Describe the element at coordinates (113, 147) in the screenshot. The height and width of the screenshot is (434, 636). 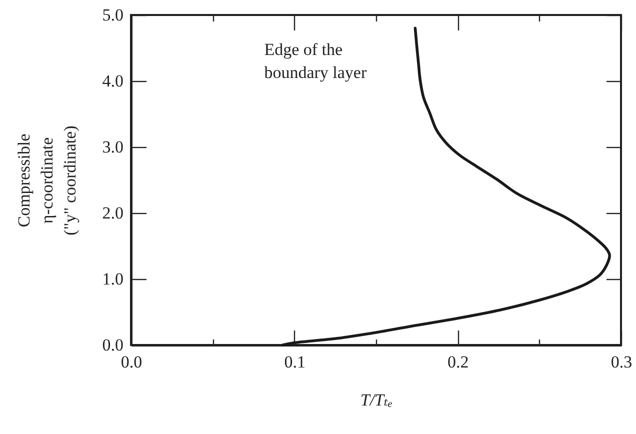
I see `y-tick-label: 3.0` at that location.